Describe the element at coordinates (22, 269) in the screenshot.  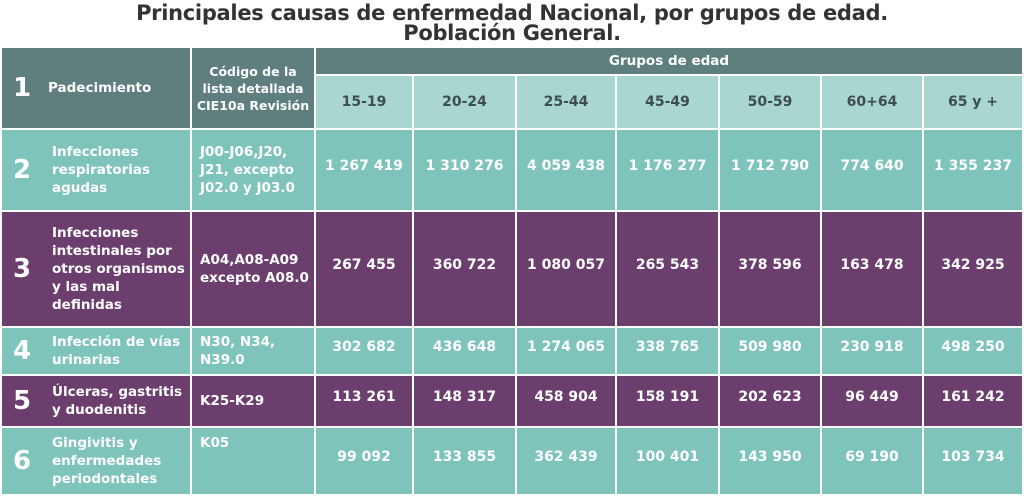
I see `row-number: 3` at that location.